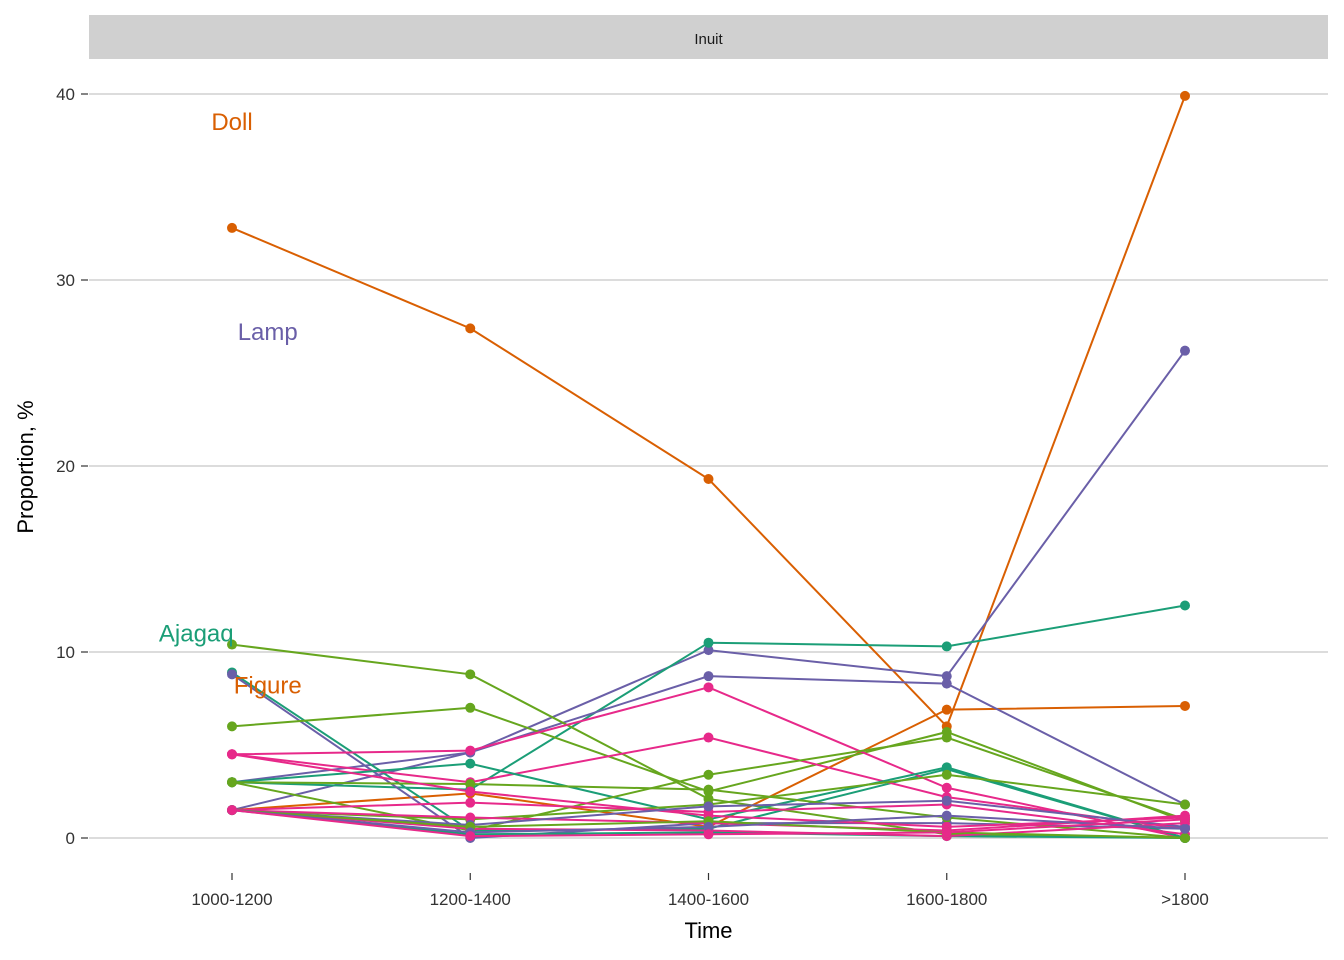 This screenshot has width=1344, height=960. What do you see at coordinates (65, 94) in the screenshot?
I see `y-tick-label: 40` at bounding box center [65, 94].